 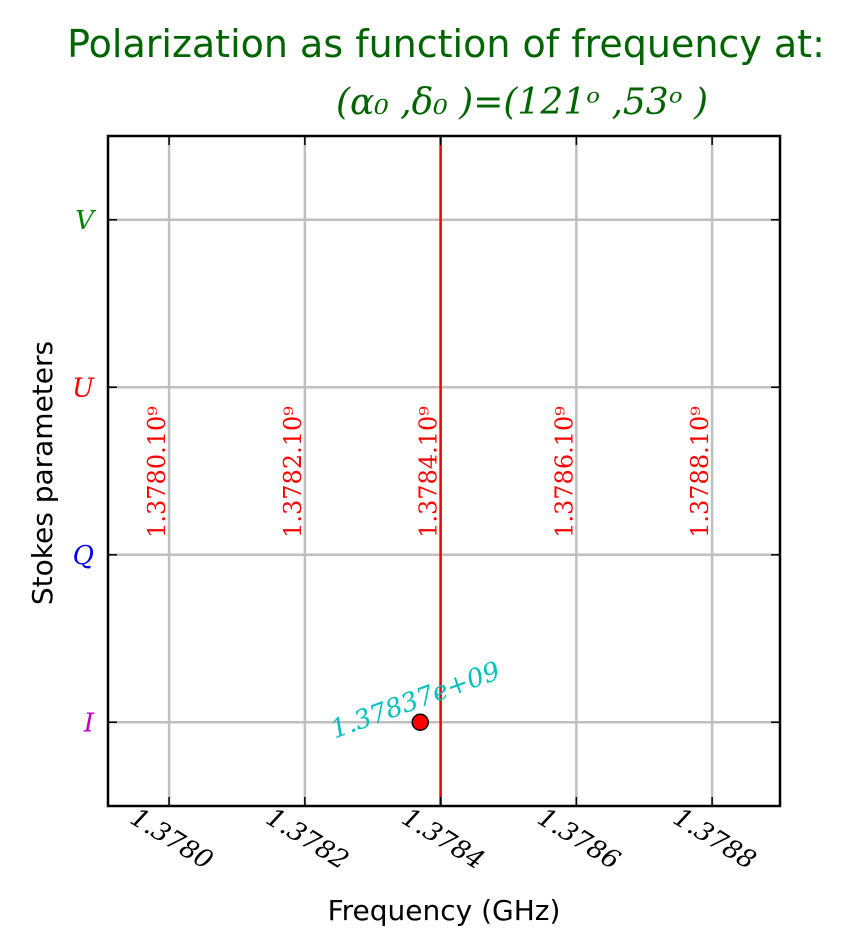 What do you see at coordinates (83, 388) in the screenshot?
I see `y-tick-label: U` at bounding box center [83, 388].